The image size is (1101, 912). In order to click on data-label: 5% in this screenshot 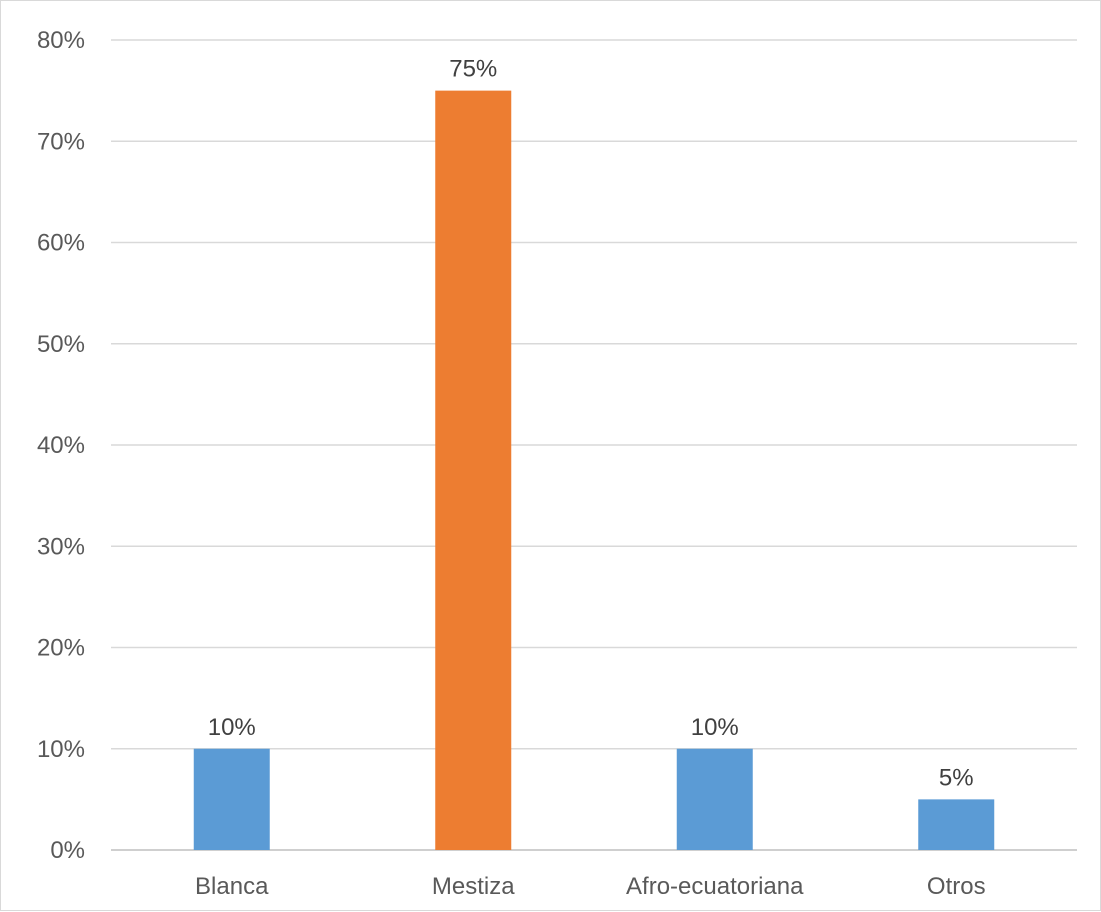, I will do `click(956, 777)`.